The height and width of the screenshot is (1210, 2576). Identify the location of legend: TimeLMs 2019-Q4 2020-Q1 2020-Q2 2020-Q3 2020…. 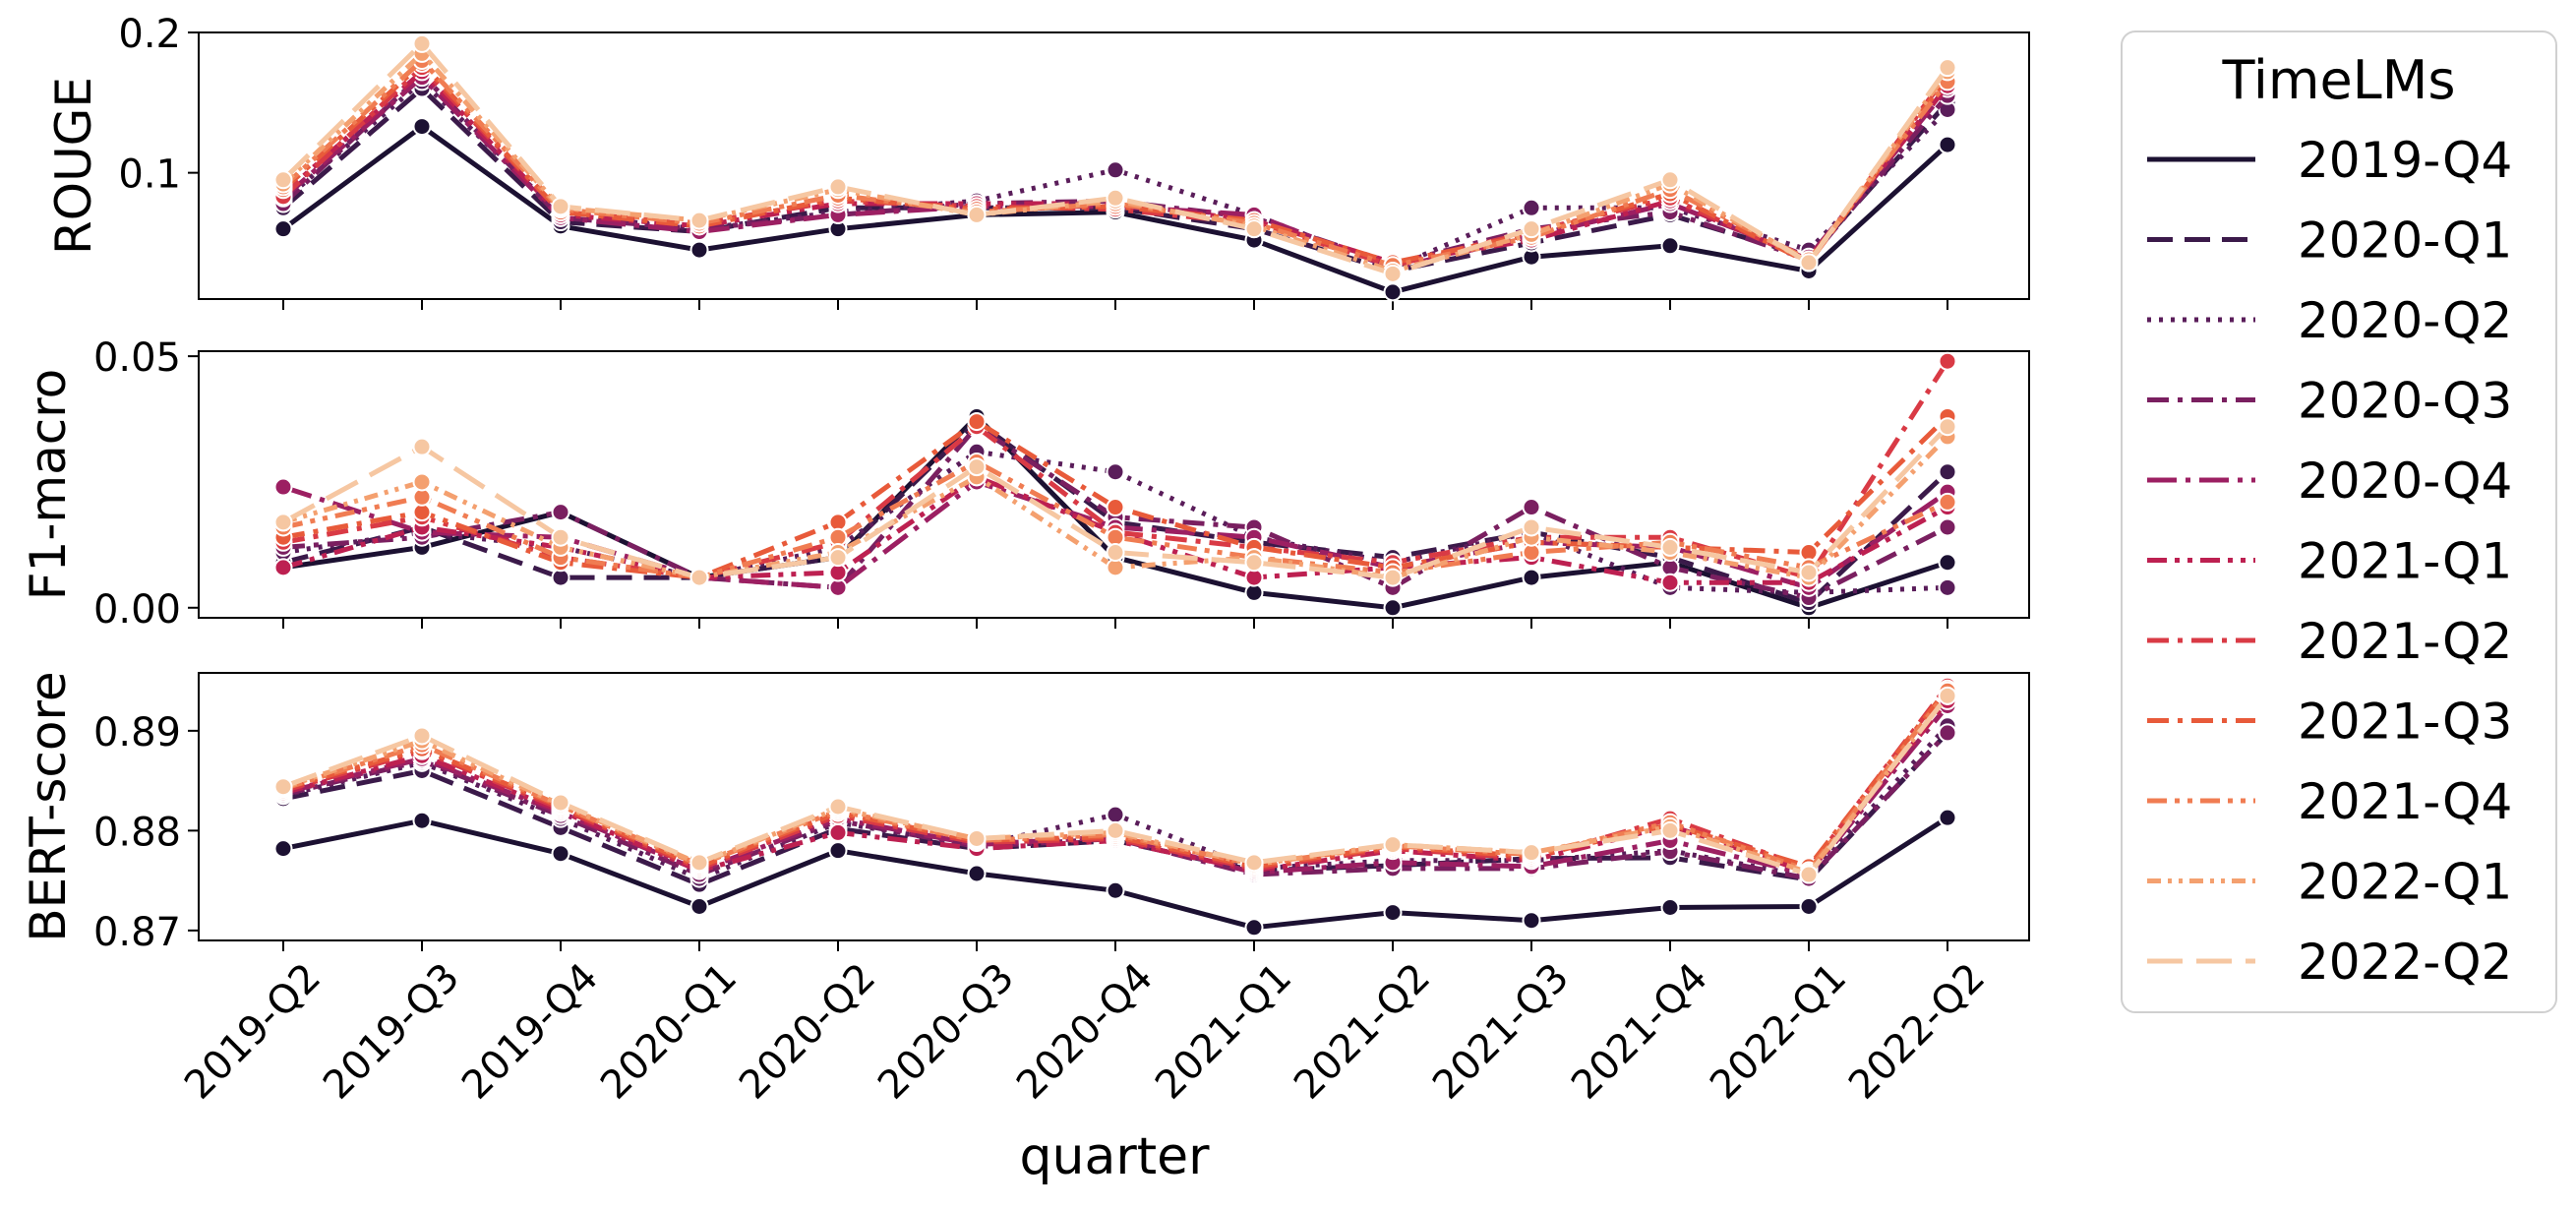
(2339, 521).